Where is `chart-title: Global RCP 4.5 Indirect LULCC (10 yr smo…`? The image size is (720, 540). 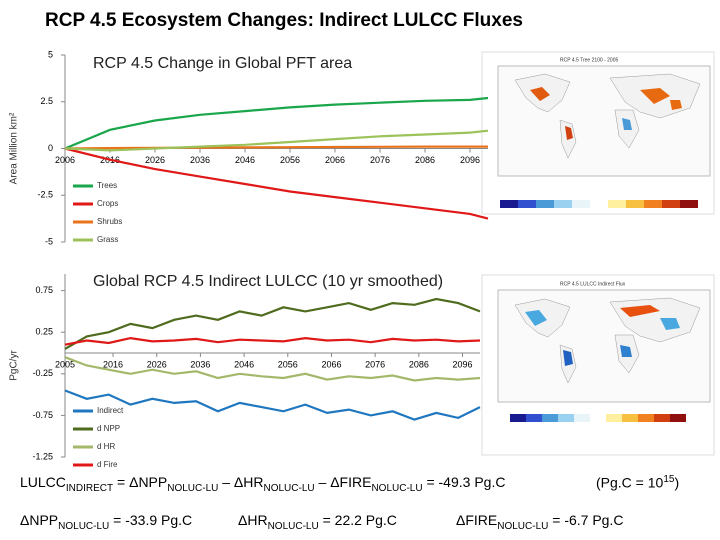
chart-title: Global RCP 4.5 Indirect LULCC (10 yr smo… is located at coordinates (268, 281).